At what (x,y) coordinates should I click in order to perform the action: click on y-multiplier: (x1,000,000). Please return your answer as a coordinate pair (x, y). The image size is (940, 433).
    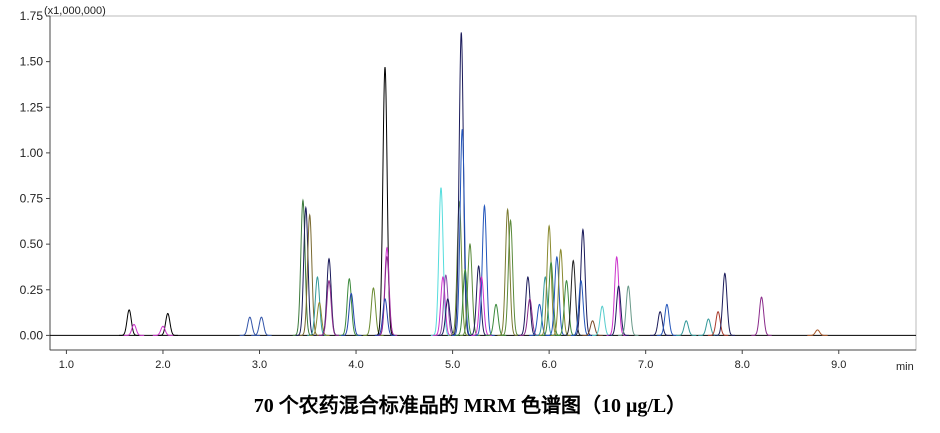
    Looking at the image, I should click on (75, 11).